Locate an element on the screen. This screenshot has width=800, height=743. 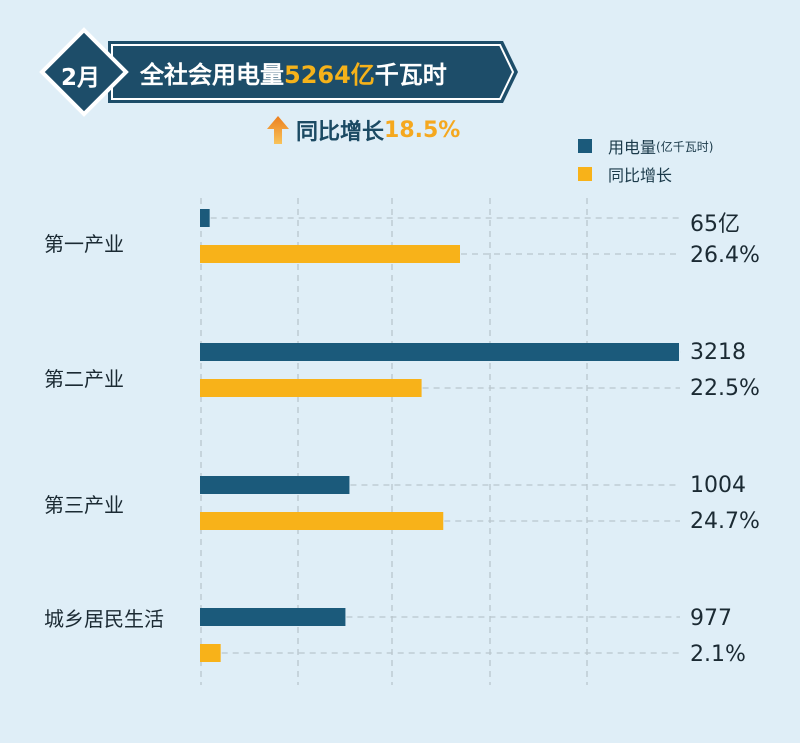
bar-usage-tertiary is located at coordinates (275, 485).